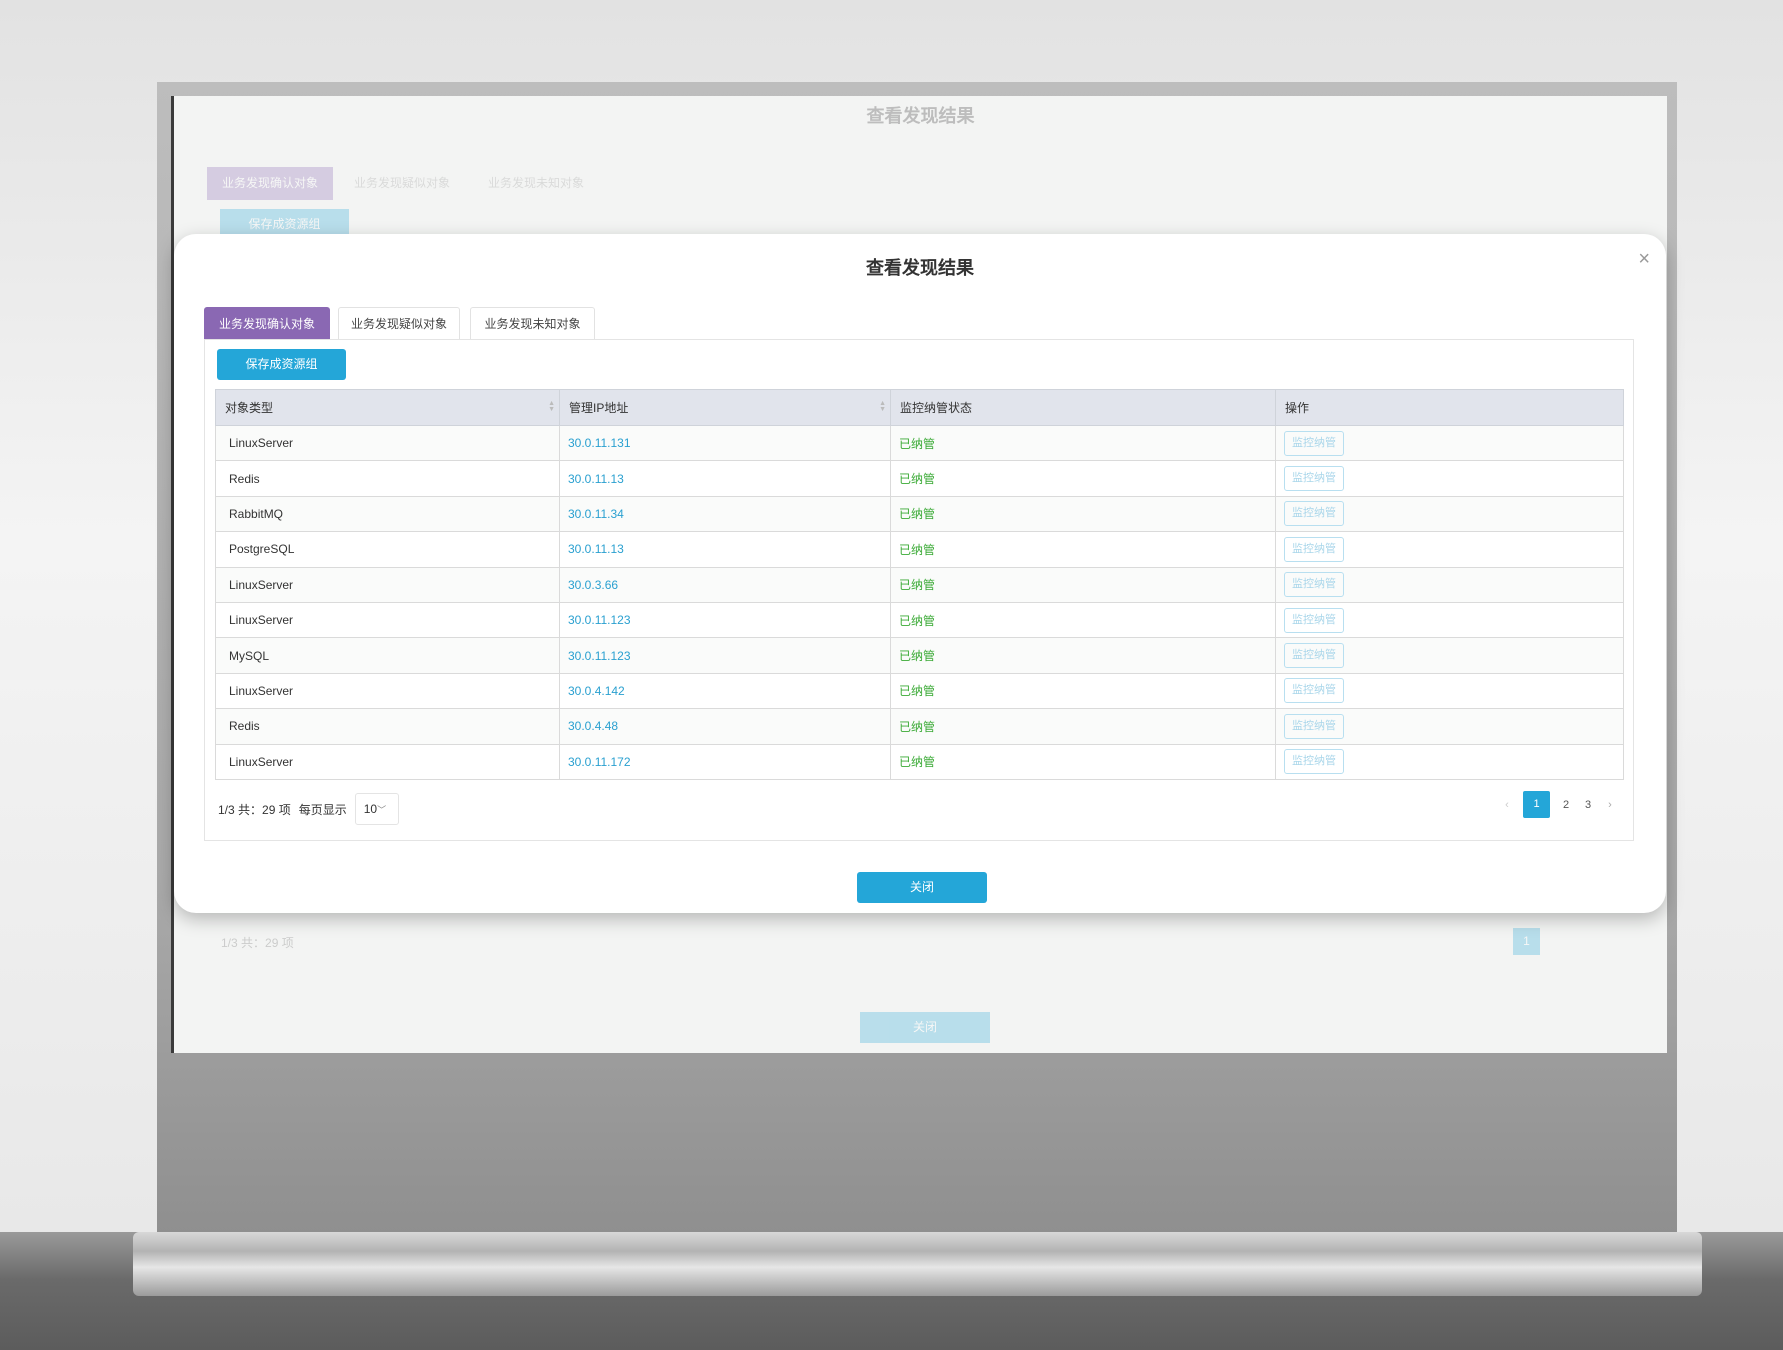  Describe the element at coordinates (1588, 804) in the screenshot. I see `page-3: 3` at that location.